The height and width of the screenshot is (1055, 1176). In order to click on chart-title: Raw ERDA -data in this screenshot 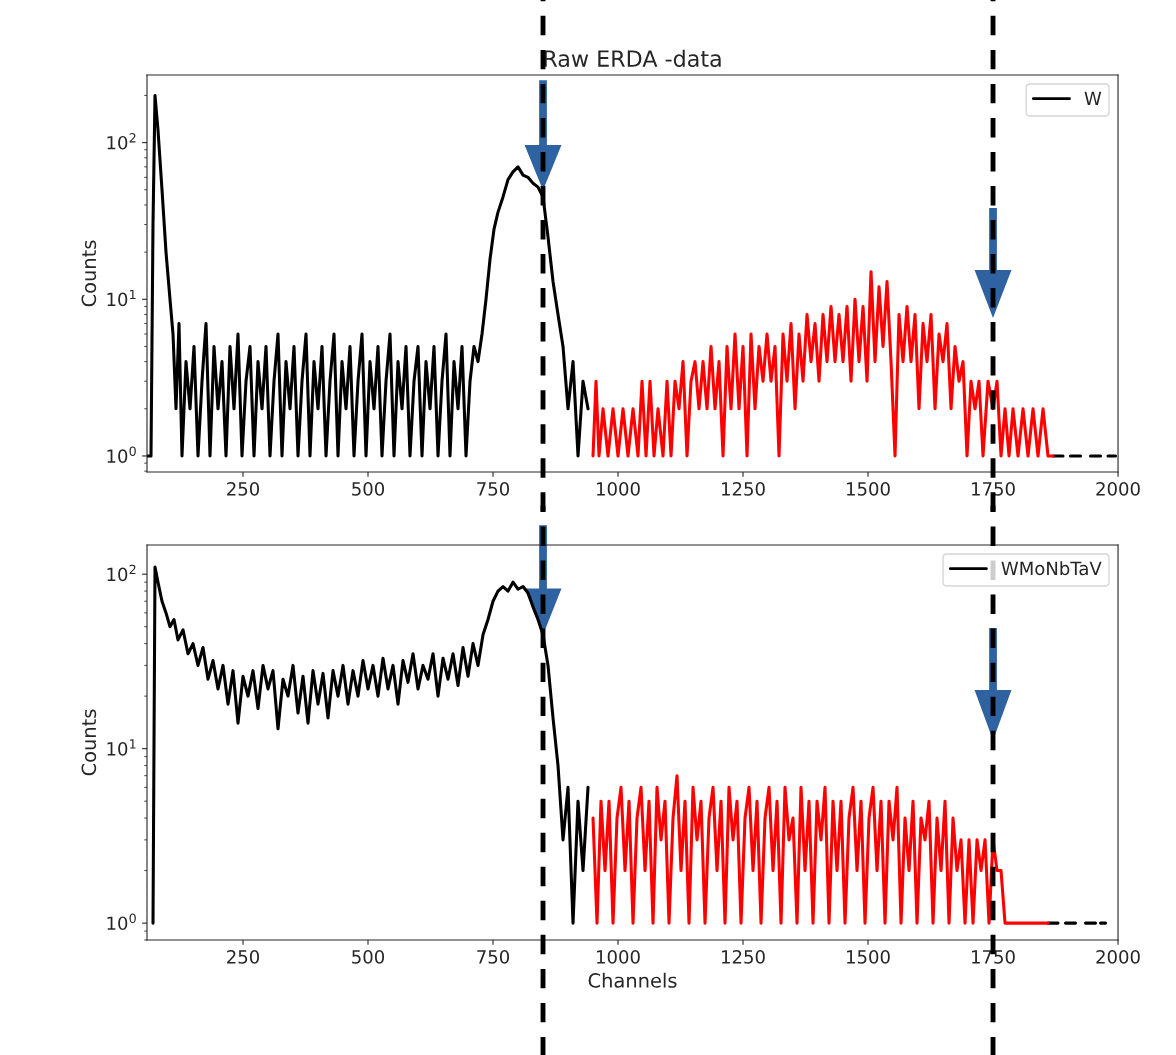, I will do `click(632, 58)`.